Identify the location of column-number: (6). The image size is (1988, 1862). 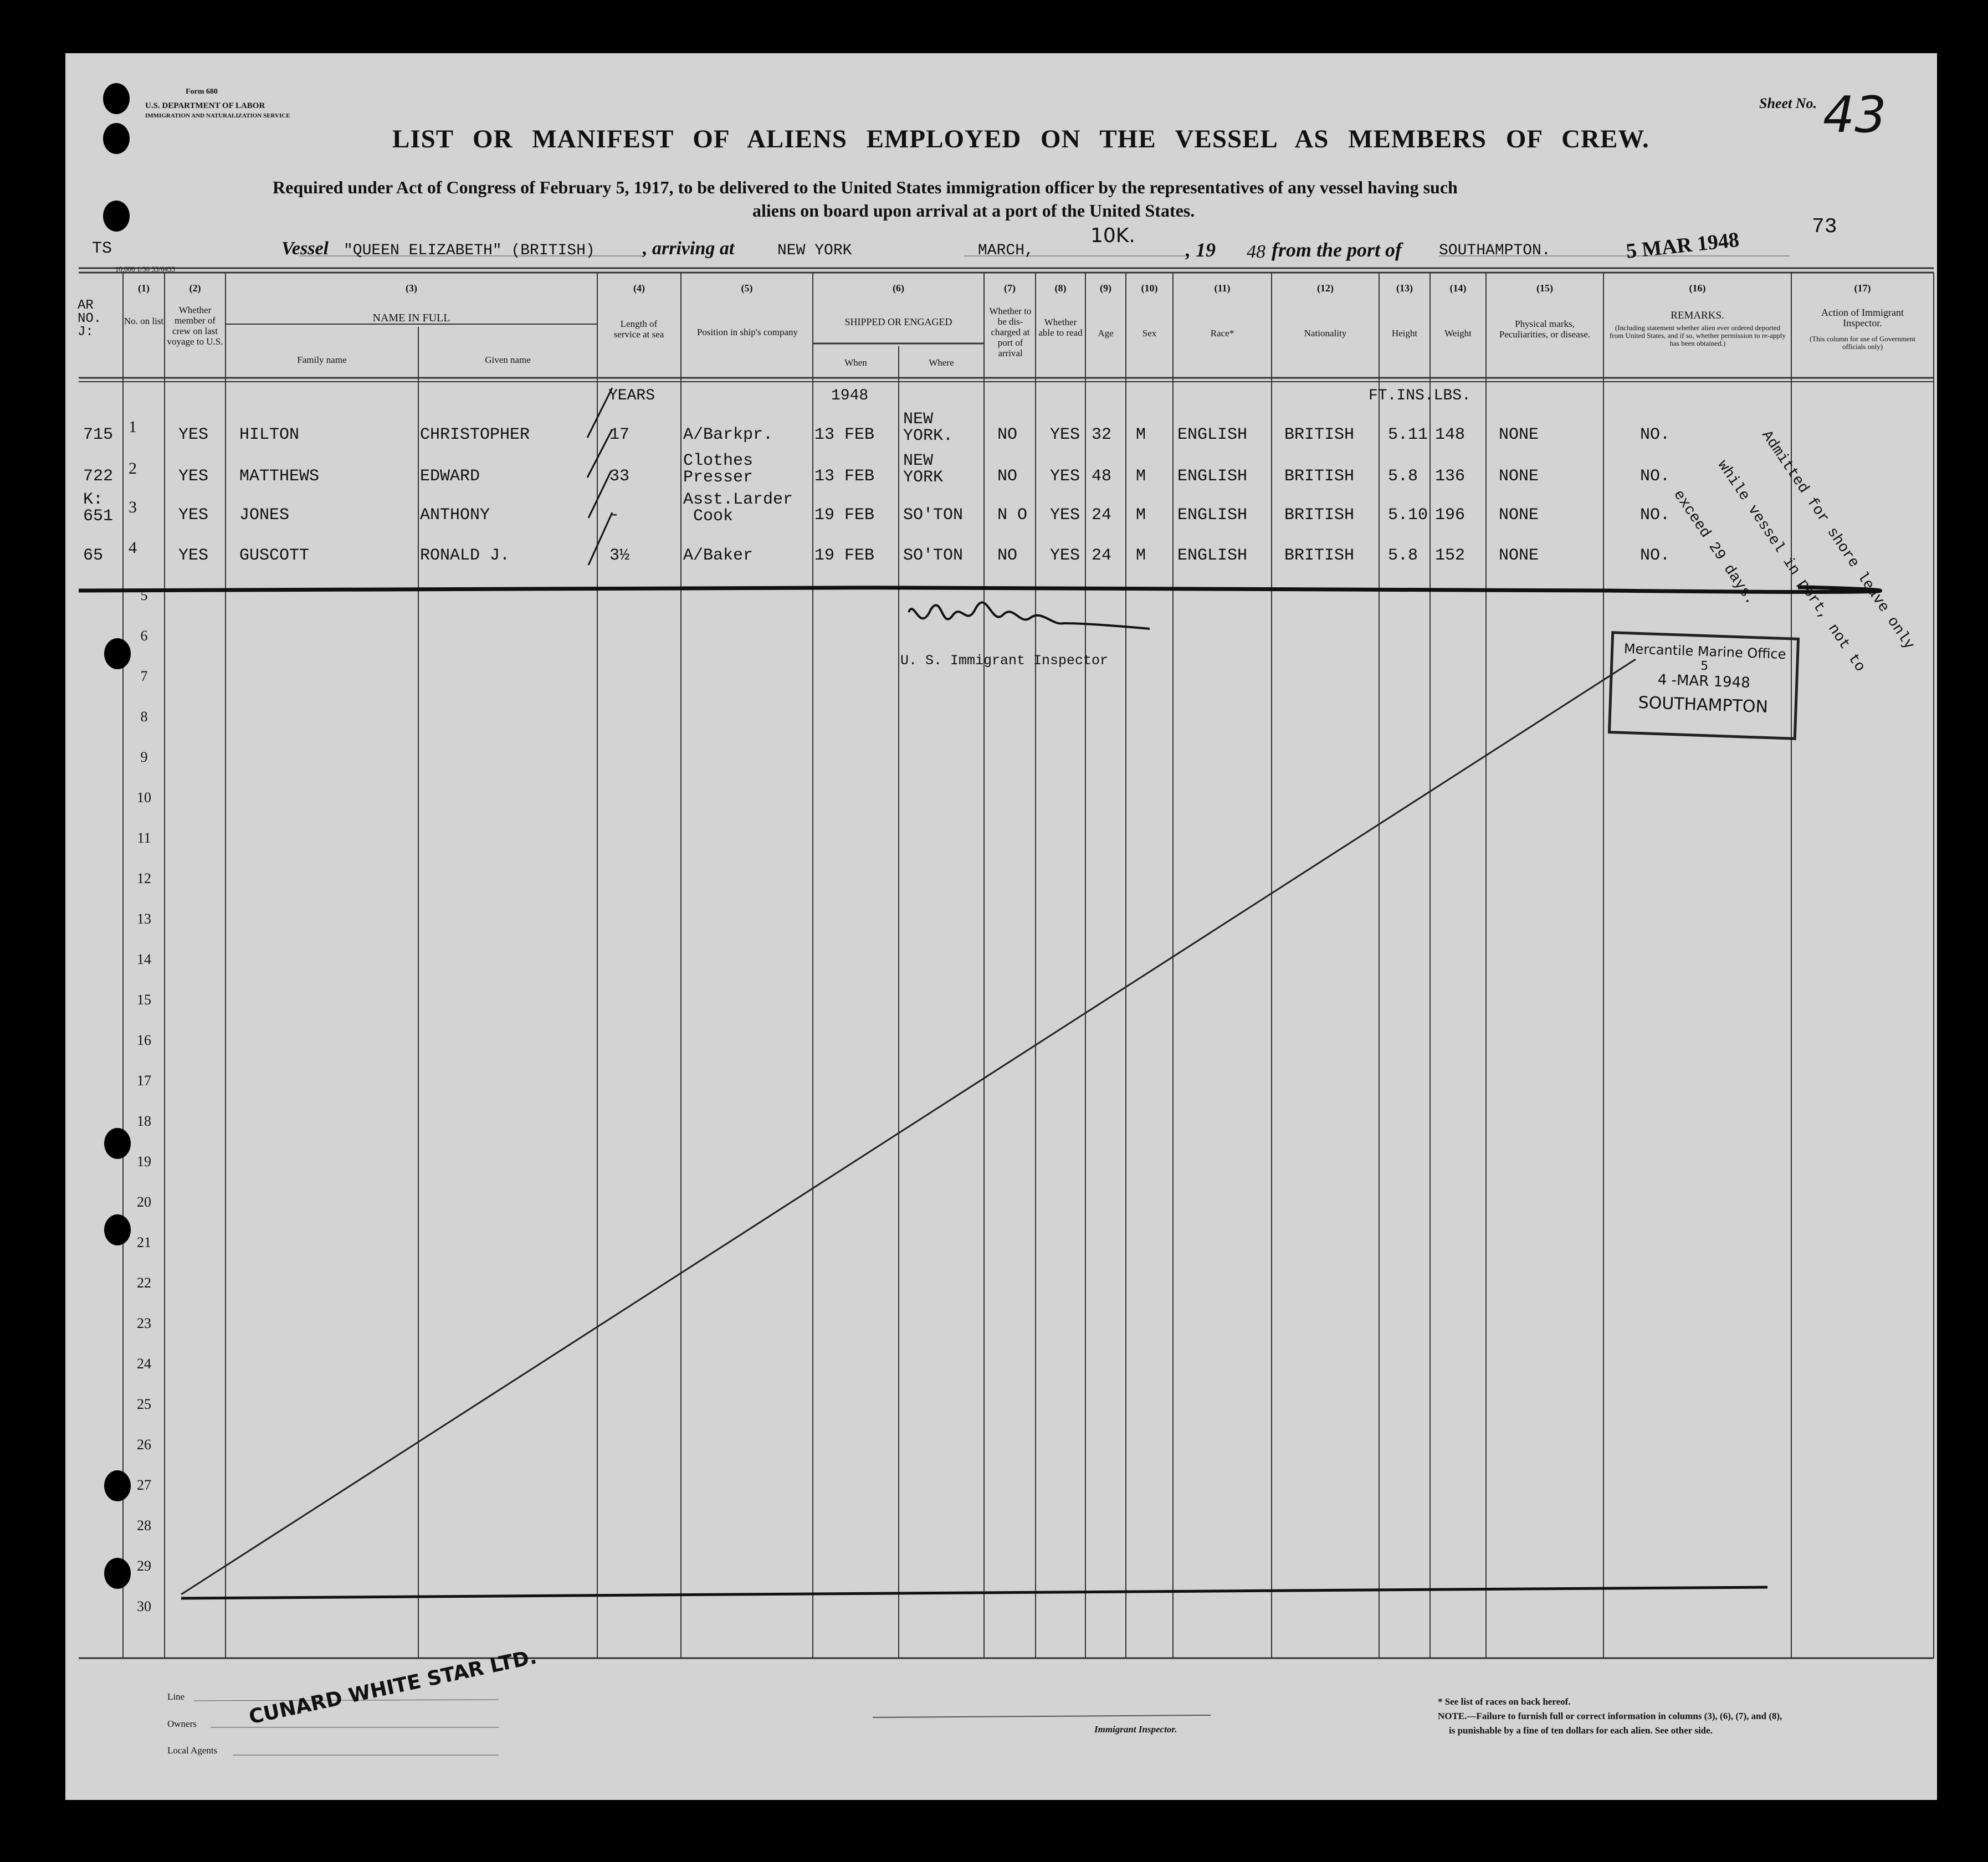
(898, 289).